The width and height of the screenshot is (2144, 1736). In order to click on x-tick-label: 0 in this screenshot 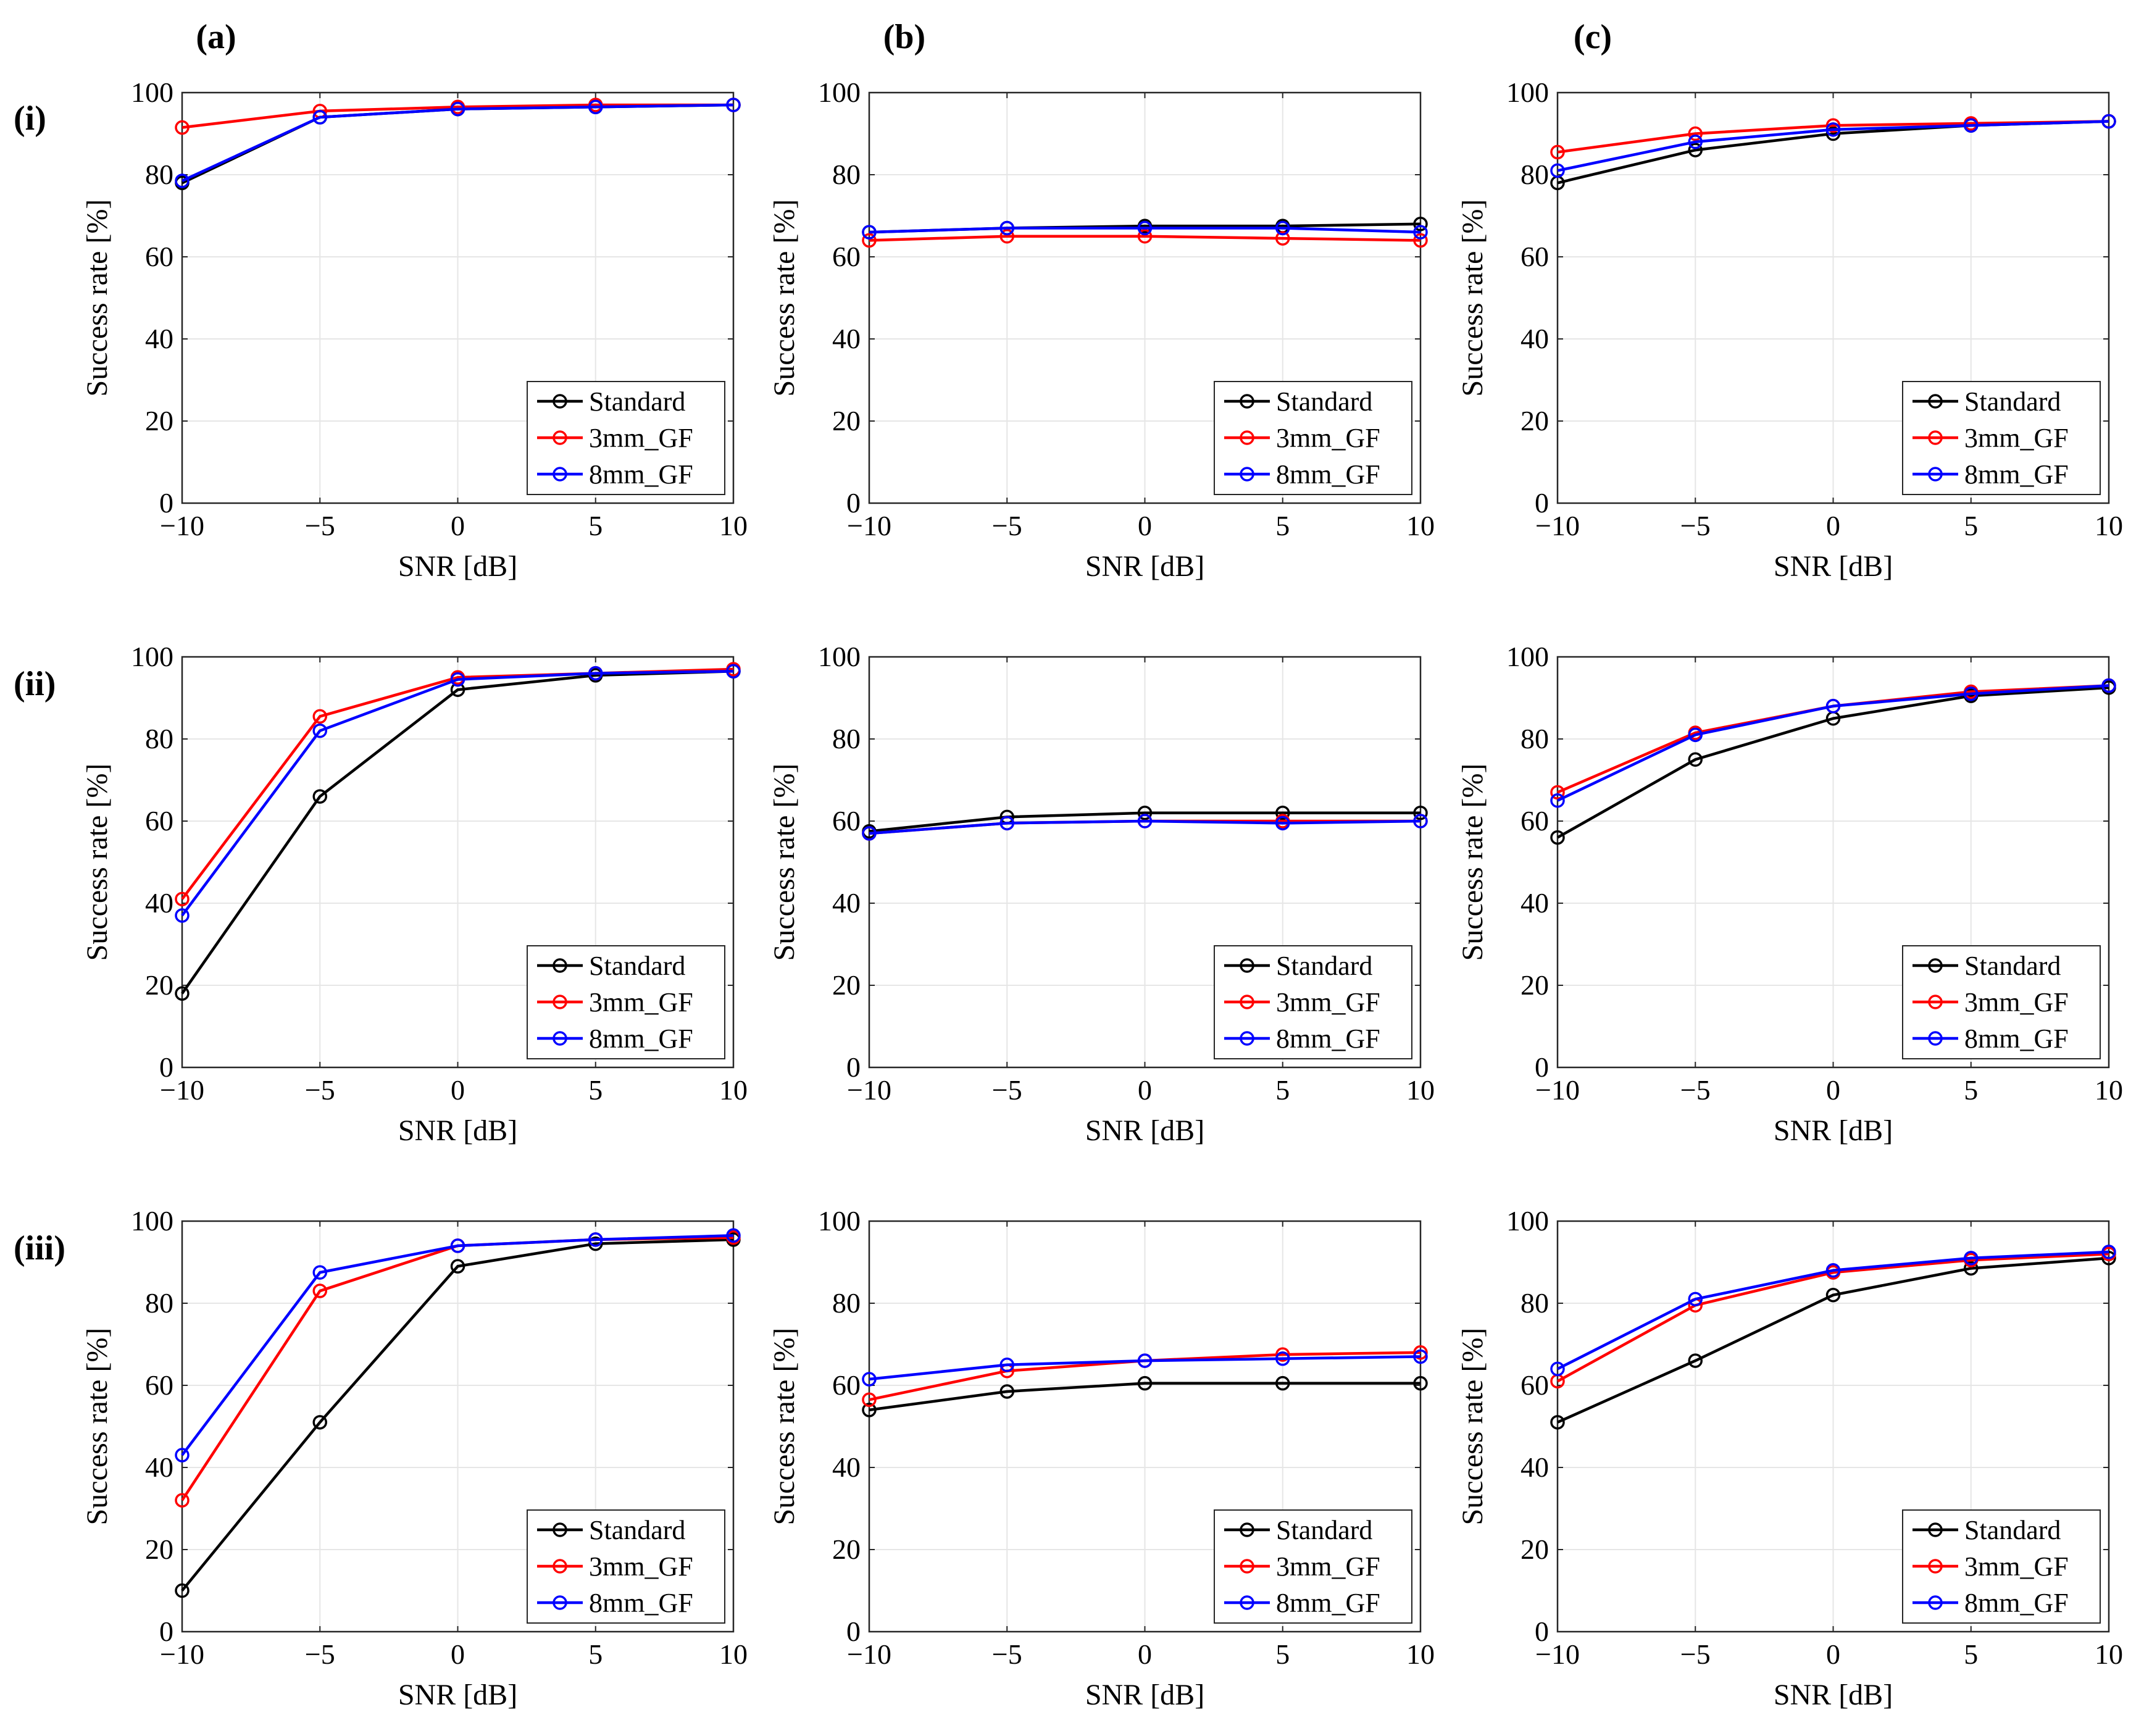, I will do `click(1833, 1090)`.